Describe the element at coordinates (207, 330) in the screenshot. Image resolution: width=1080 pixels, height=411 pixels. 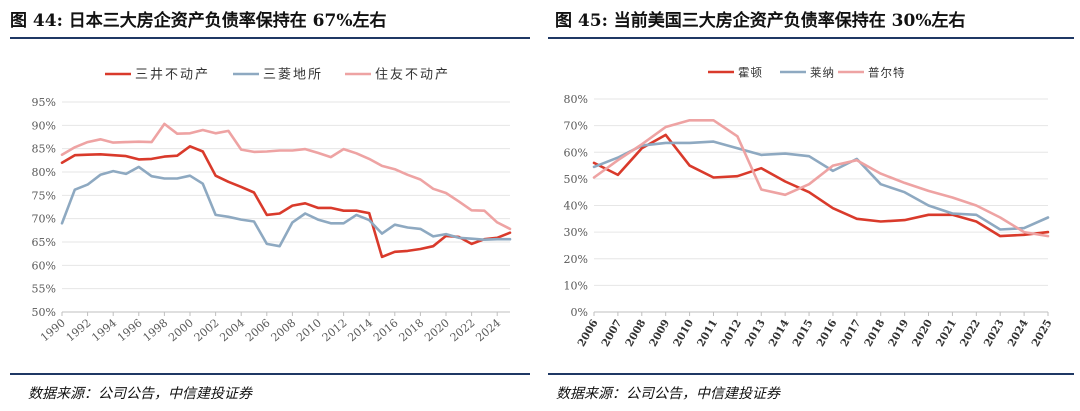
I see `x-tick-label: 2002` at that location.